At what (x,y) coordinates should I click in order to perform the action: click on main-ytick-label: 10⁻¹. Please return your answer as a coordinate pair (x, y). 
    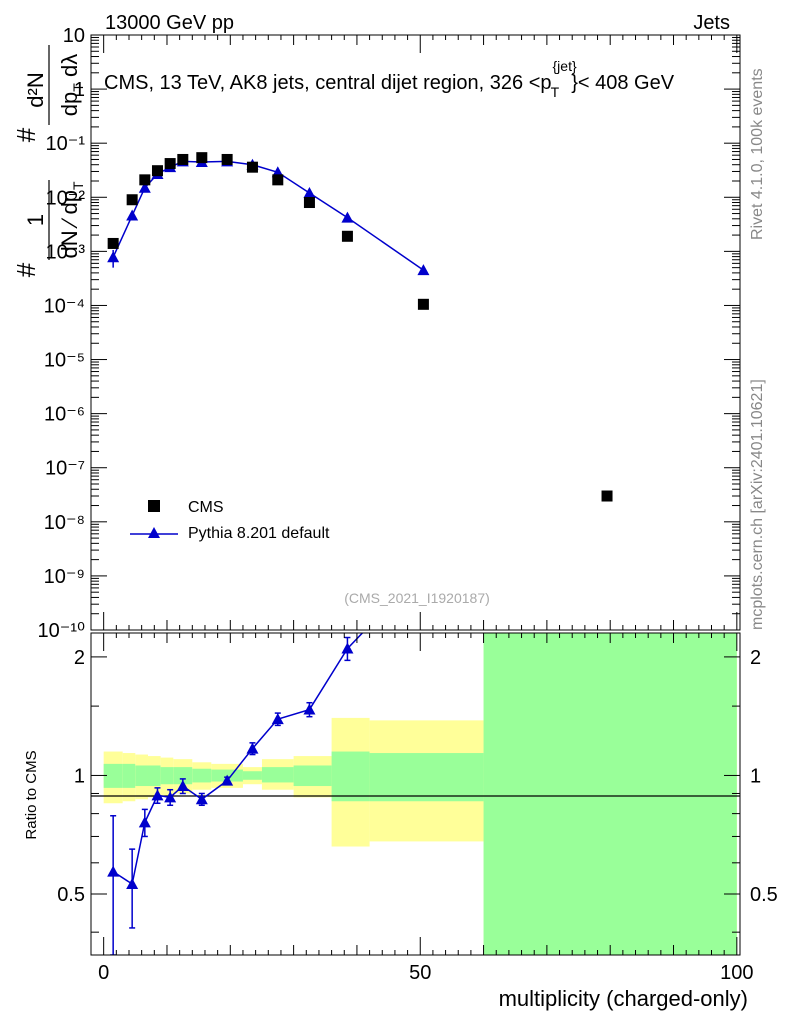
    Looking at the image, I should click on (66, 144).